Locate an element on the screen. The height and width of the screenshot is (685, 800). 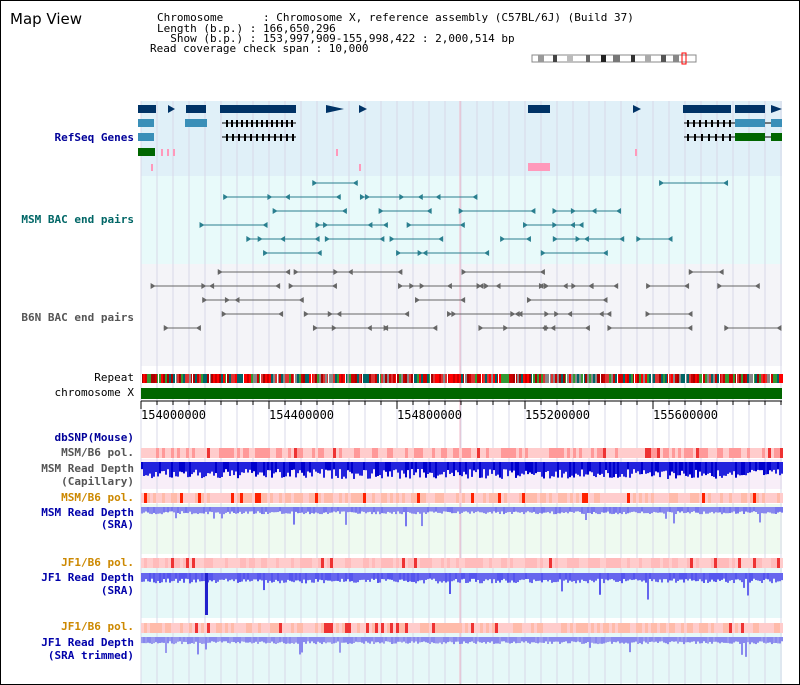
ideogram-band is located at coordinates (633, 58).